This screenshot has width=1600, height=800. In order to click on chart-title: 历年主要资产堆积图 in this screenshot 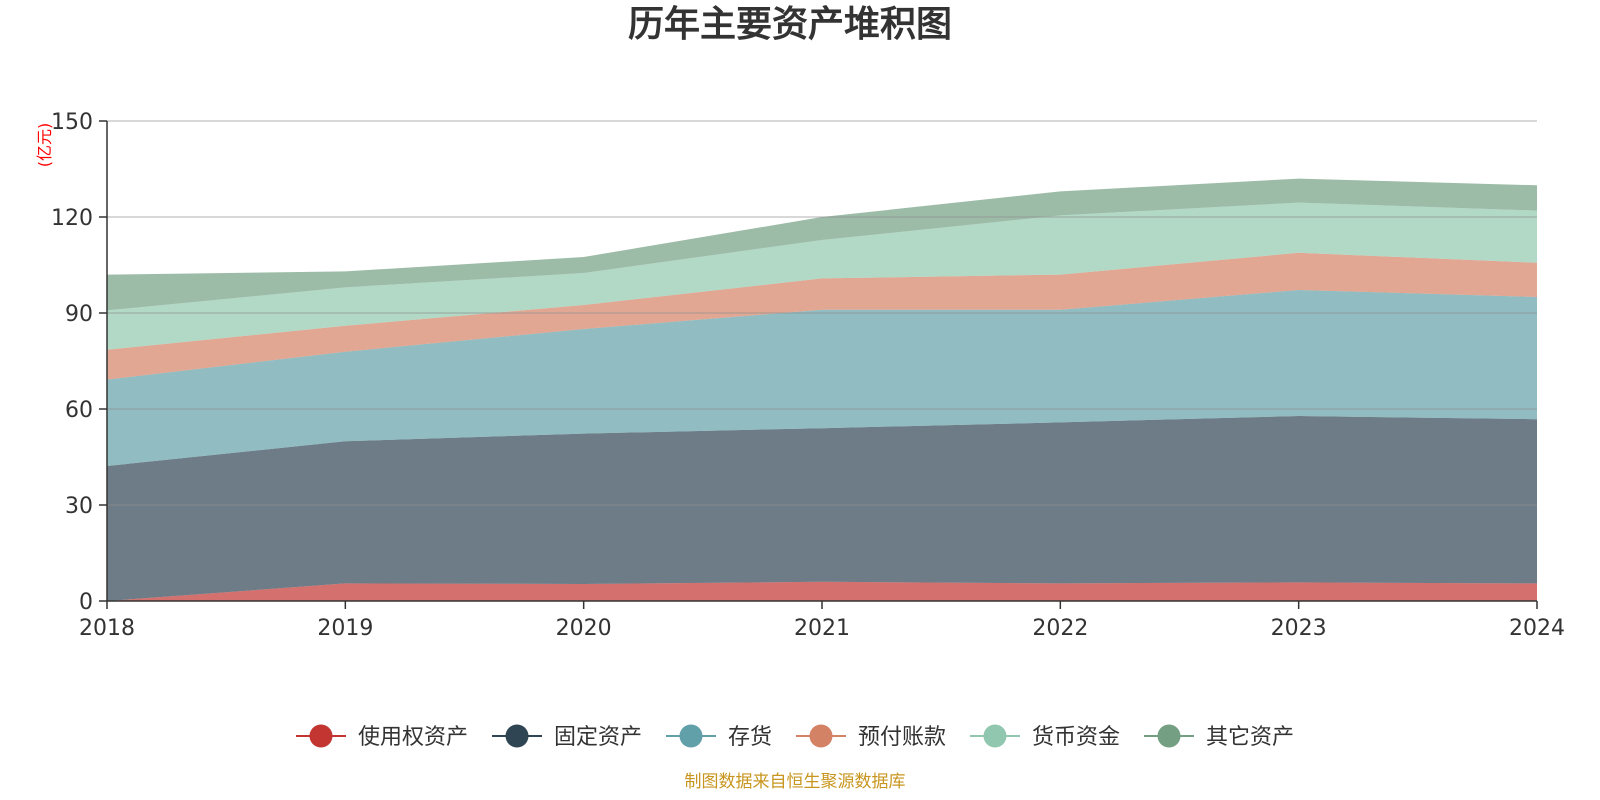, I will do `click(790, 24)`.